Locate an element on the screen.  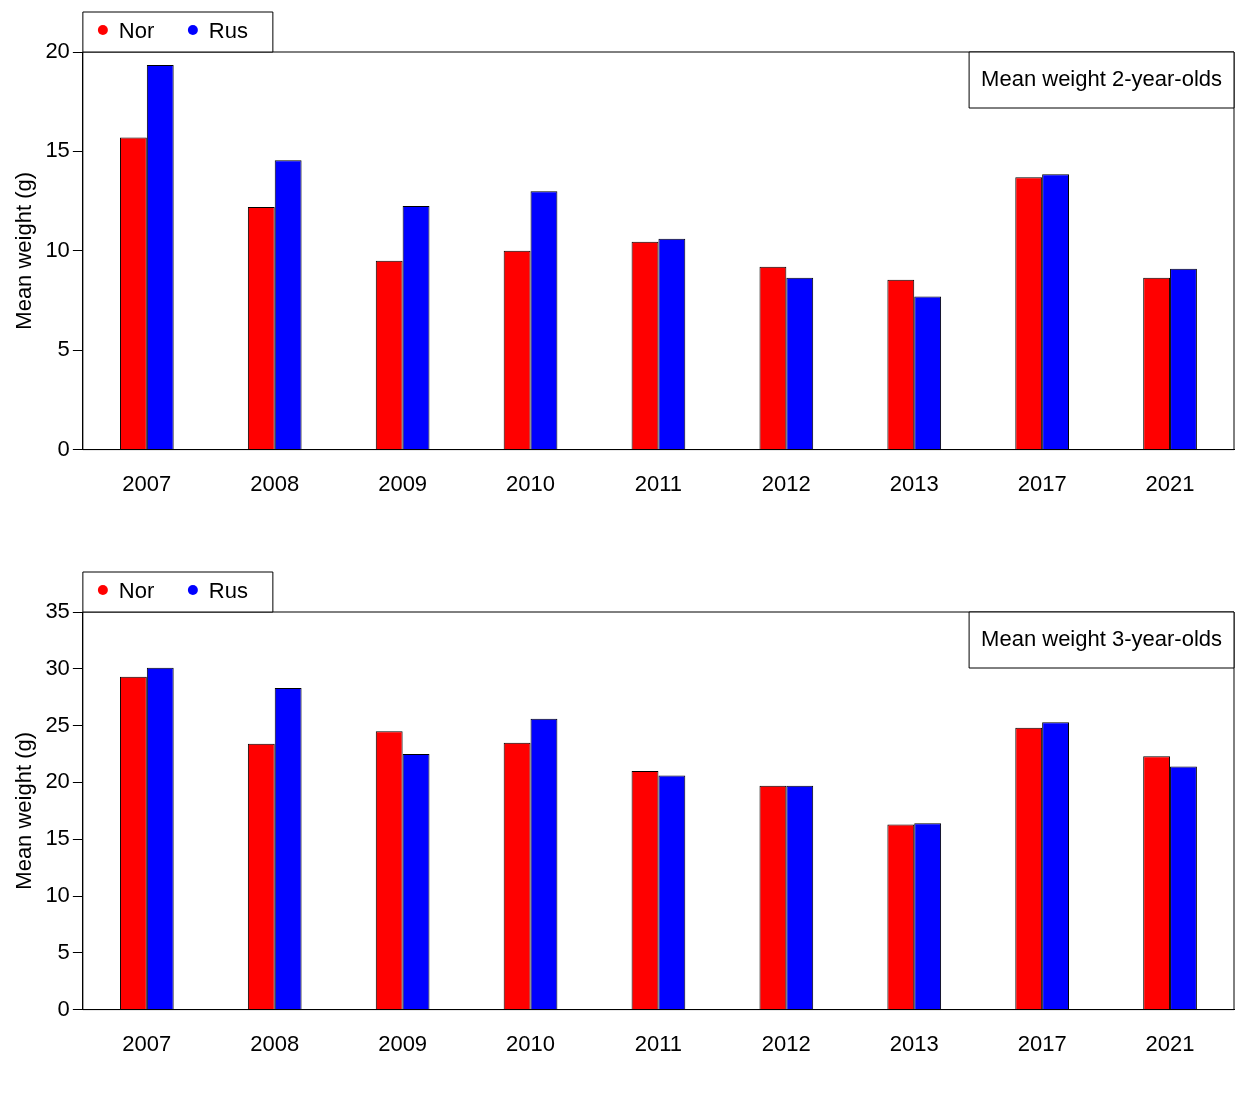
y-tick-label: 25 is located at coordinates (57, 724).